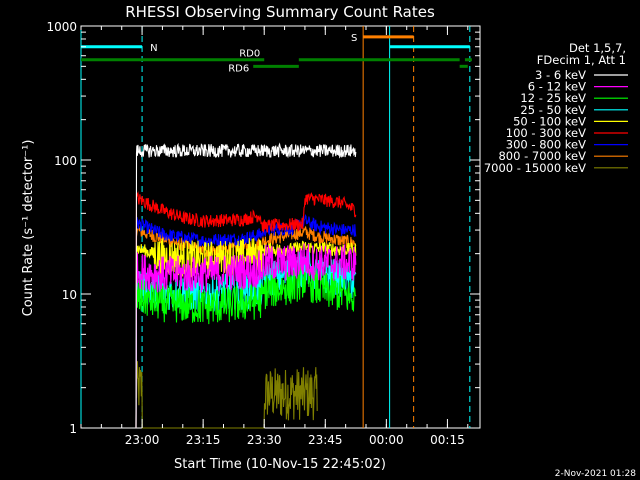 Image resolution: width=640 pixels, height=480 pixels. I want to click on legend-label-8: 7000 - 15000 keV, so click(535, 168).